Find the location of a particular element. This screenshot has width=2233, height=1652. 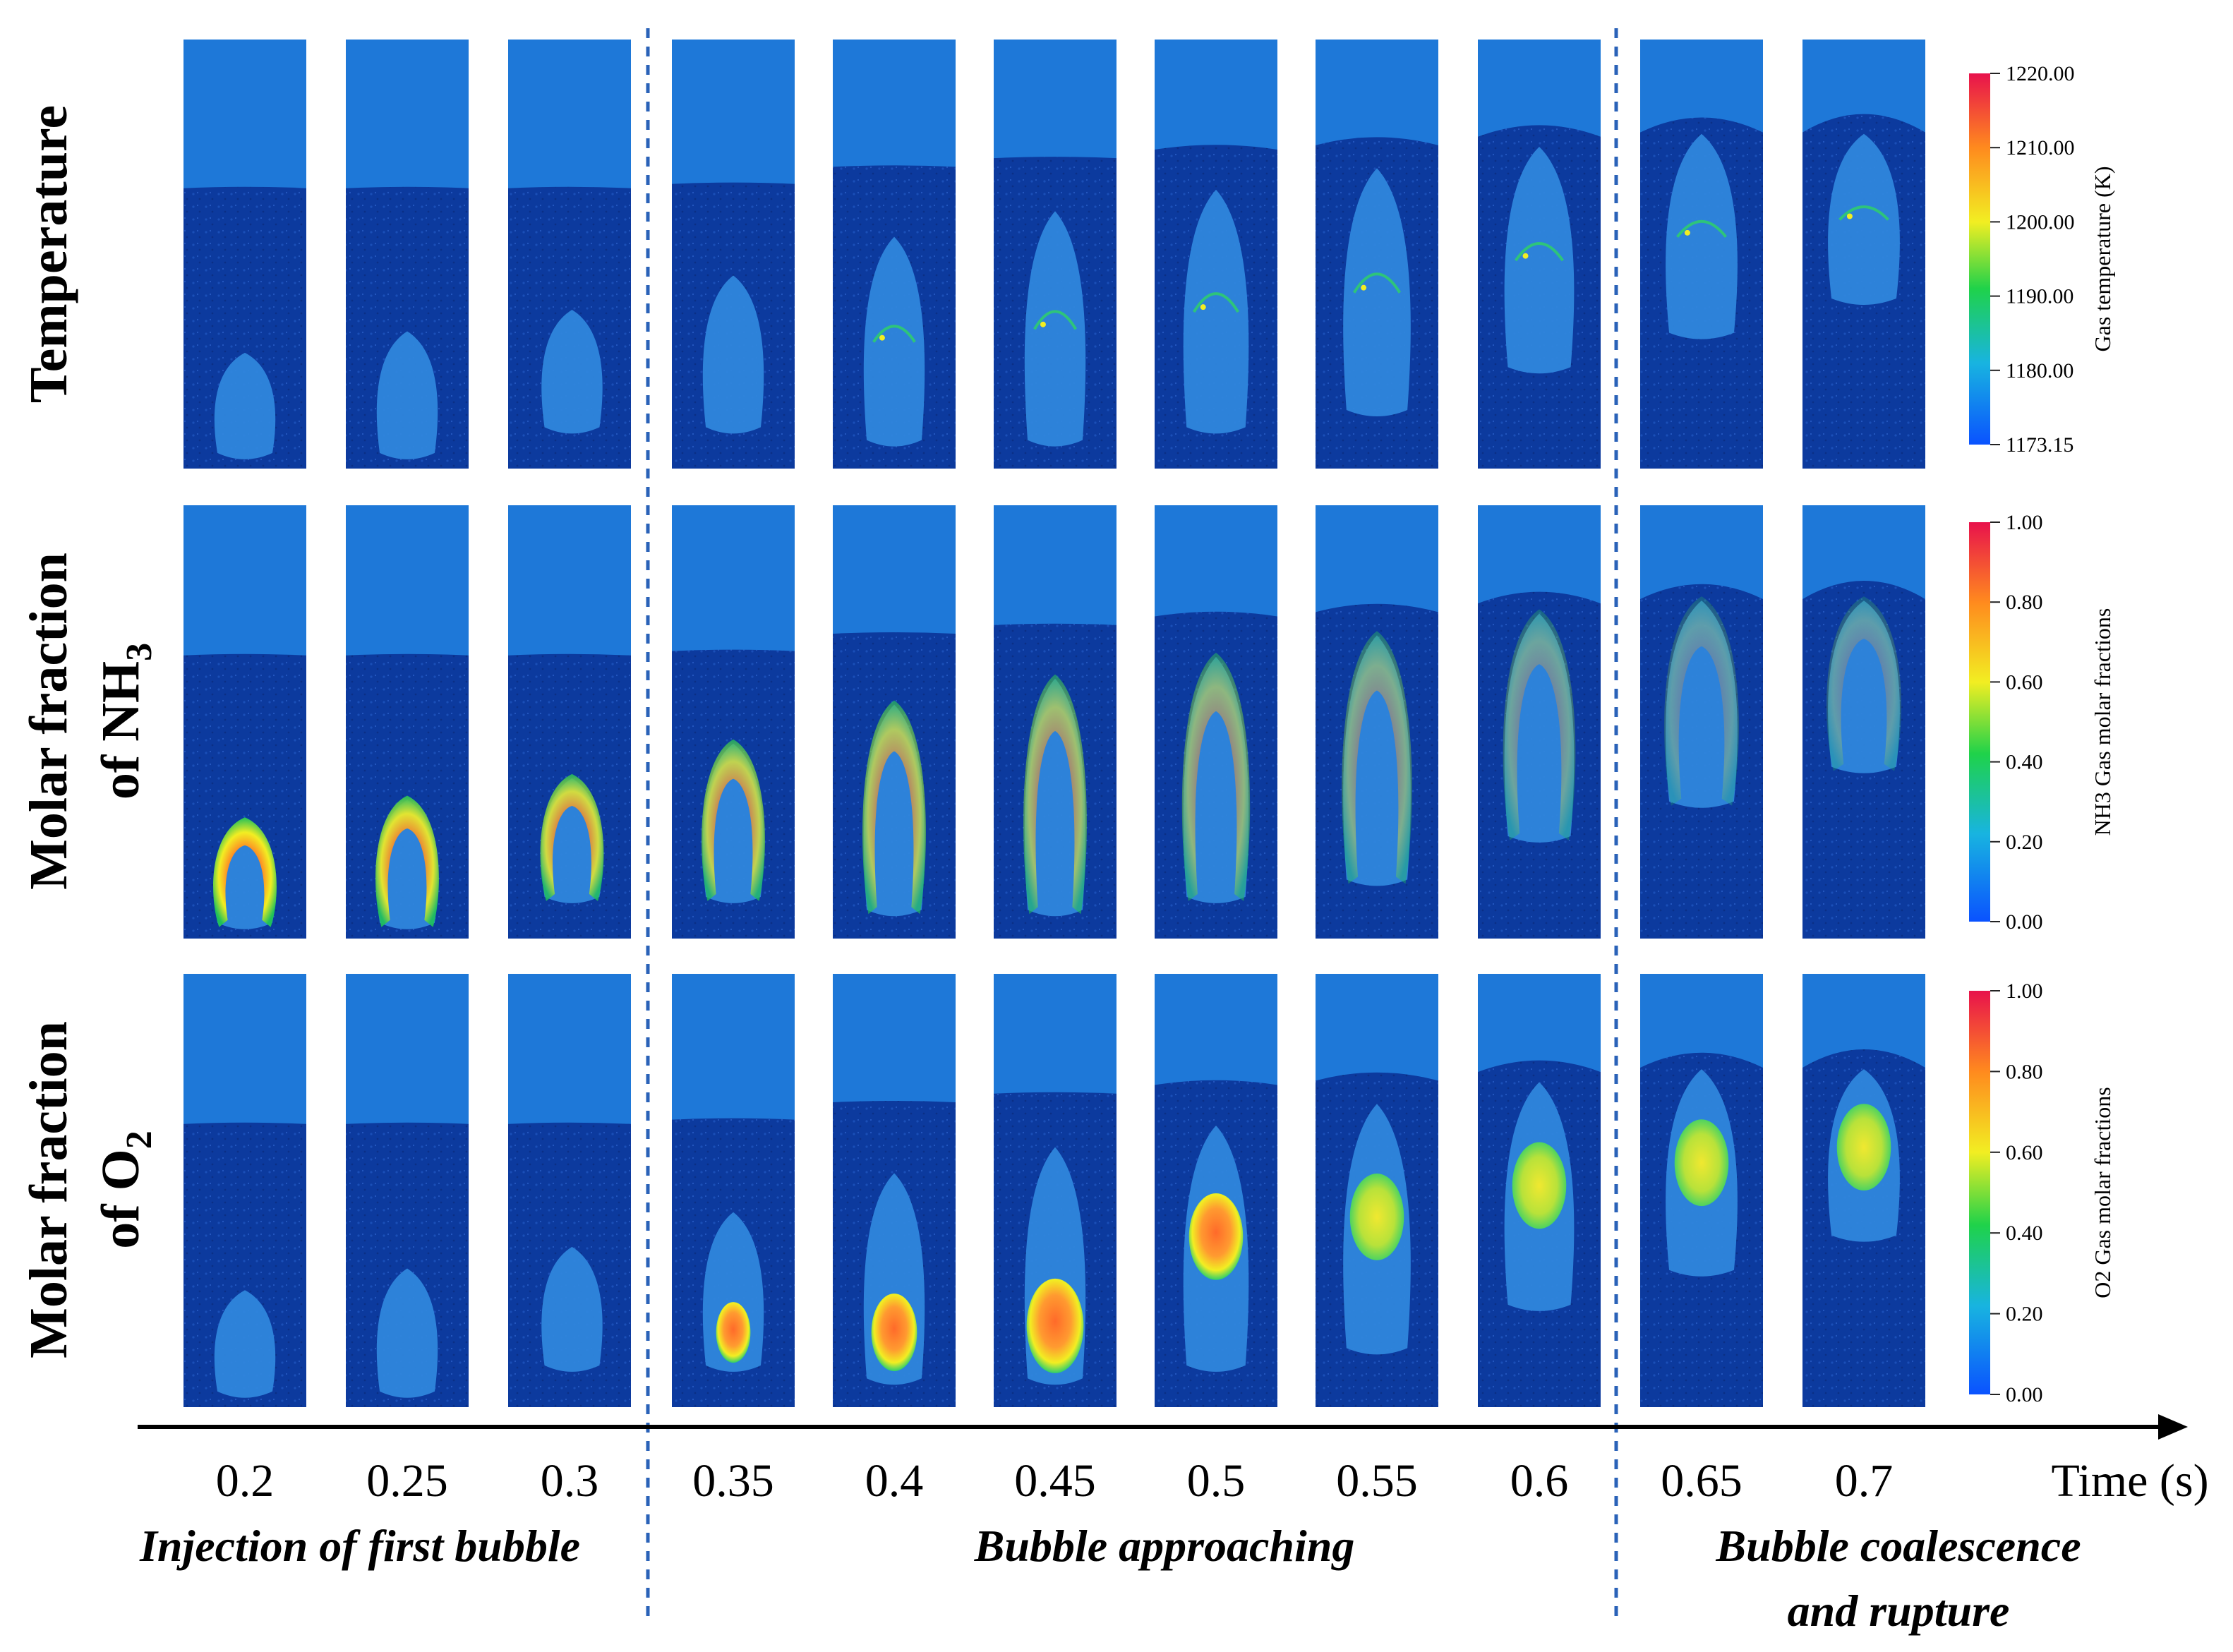

phase-label-2: Bubble coalescence is located at coordinates (1898, 1546).